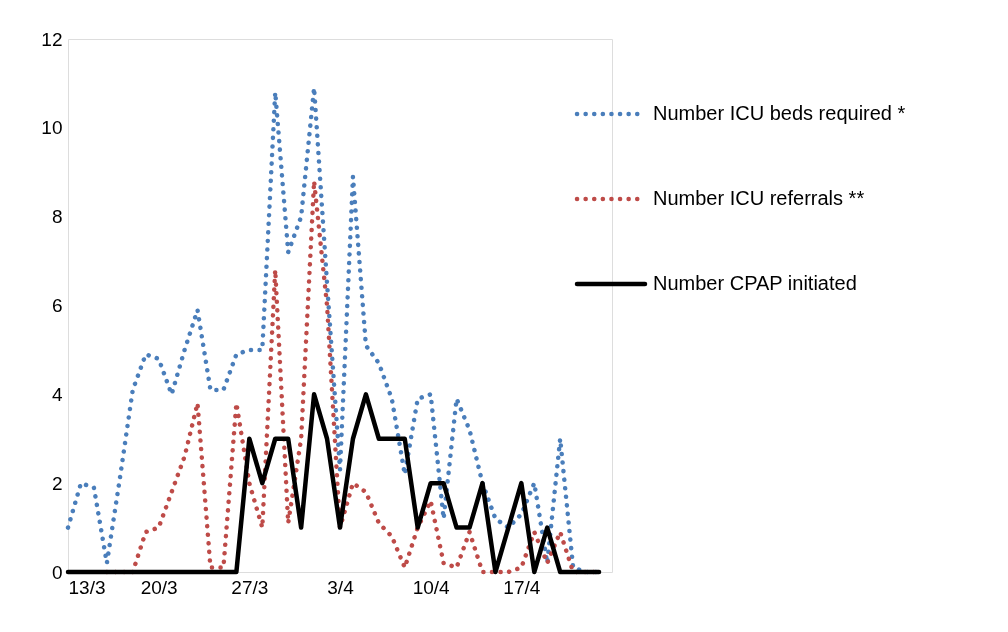  I want to click on y-tick-label: 2, so click(57, 483).